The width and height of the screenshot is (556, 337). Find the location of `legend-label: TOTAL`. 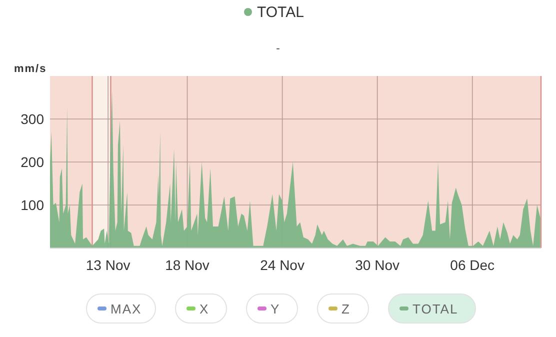

legend-label: TOTAL is located at coordinates (435, 309).